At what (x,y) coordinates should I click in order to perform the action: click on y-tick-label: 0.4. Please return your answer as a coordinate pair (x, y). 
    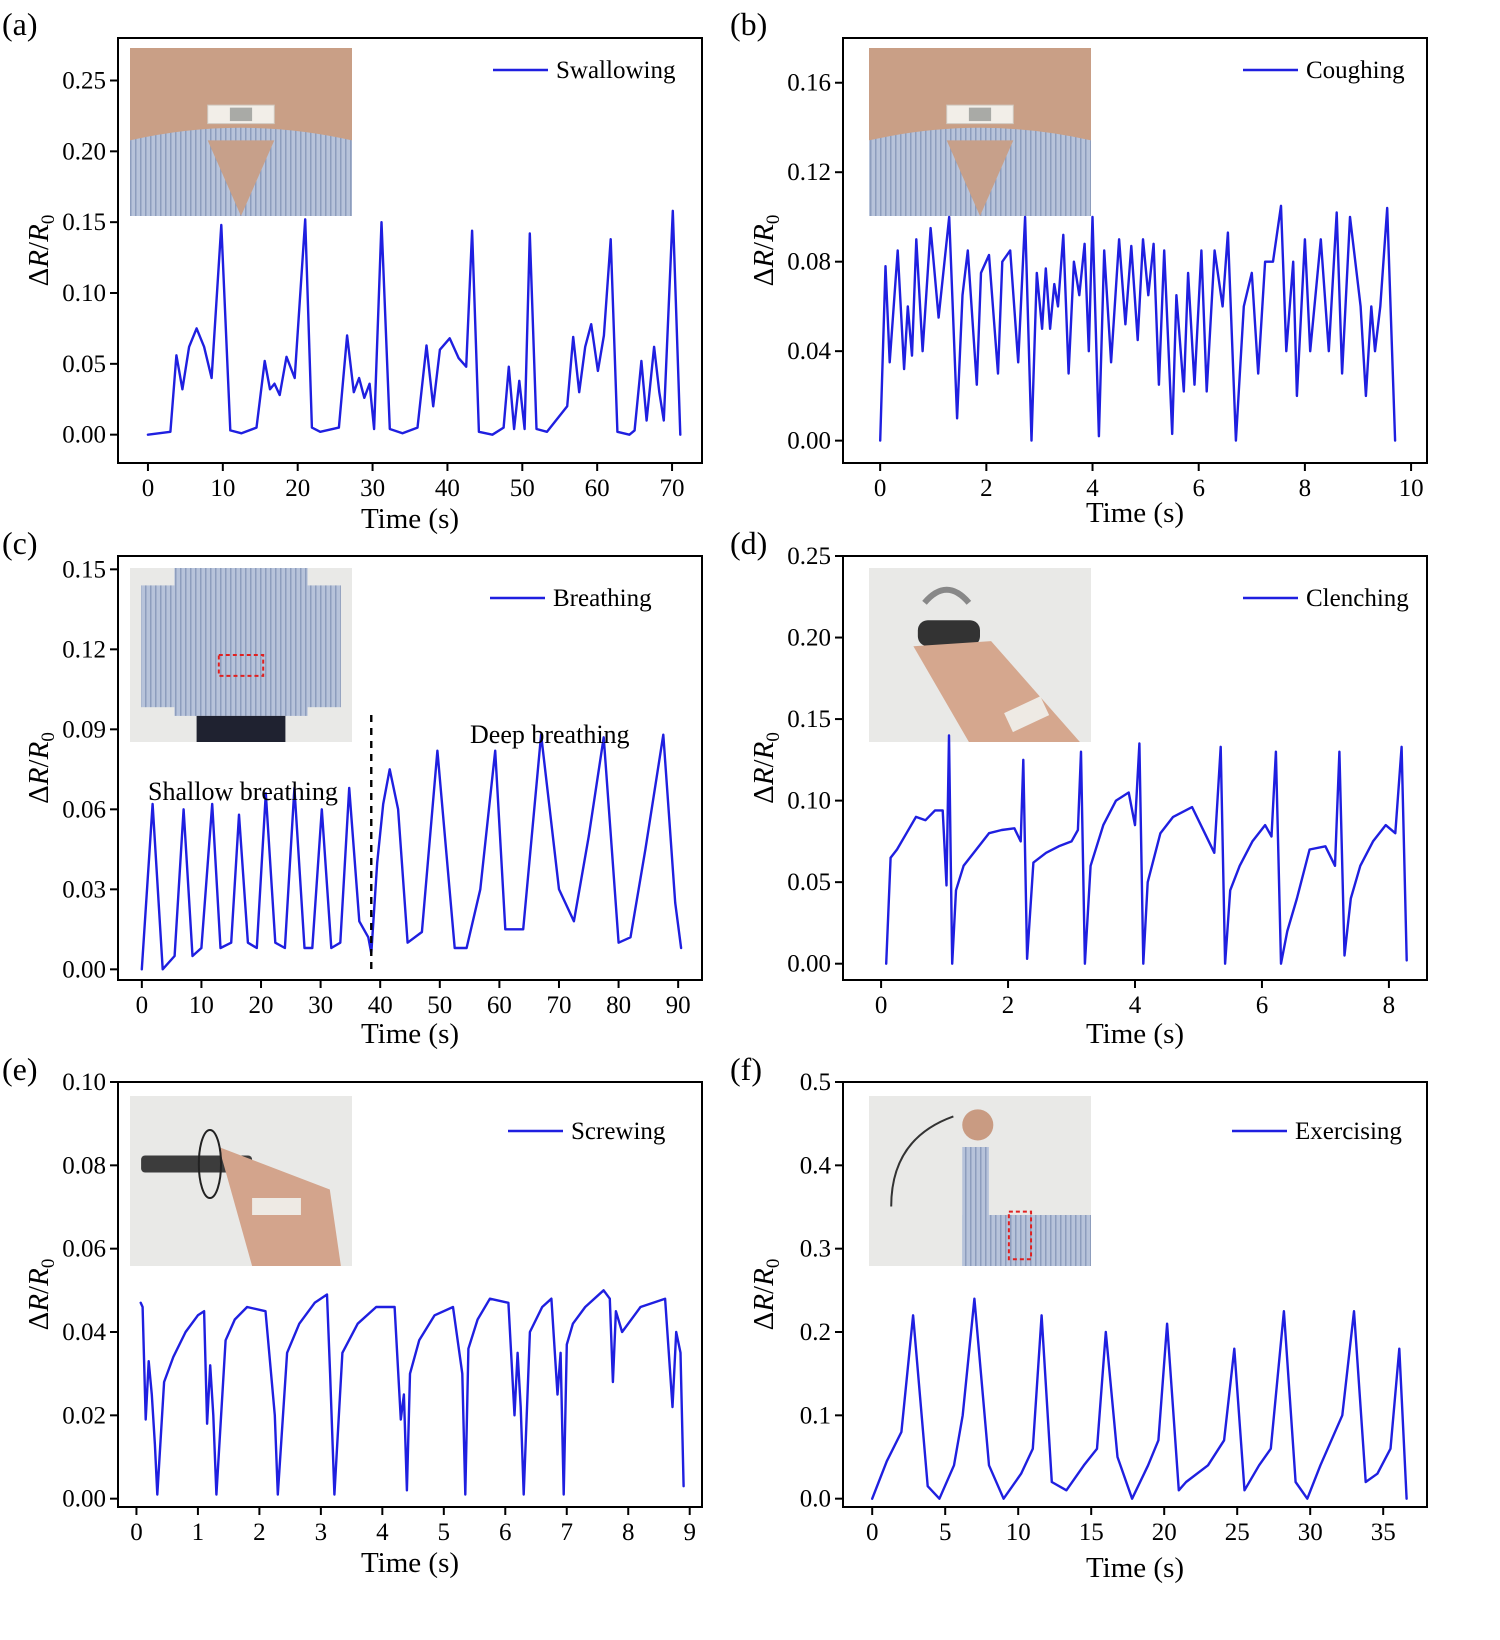
    Looking at the image, I should click on (816, 1165).